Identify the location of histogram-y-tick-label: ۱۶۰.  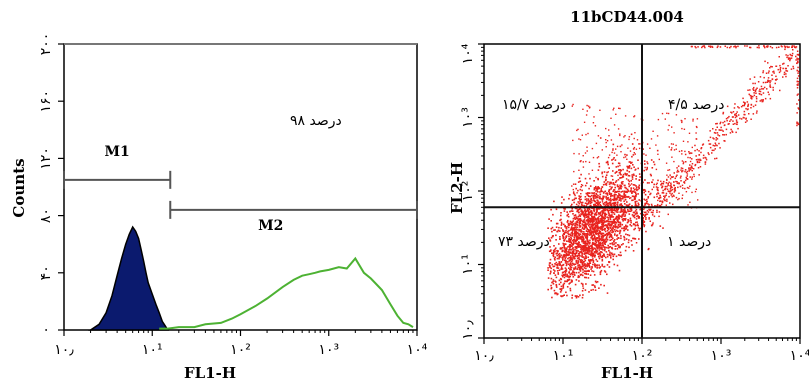
(46, 101).